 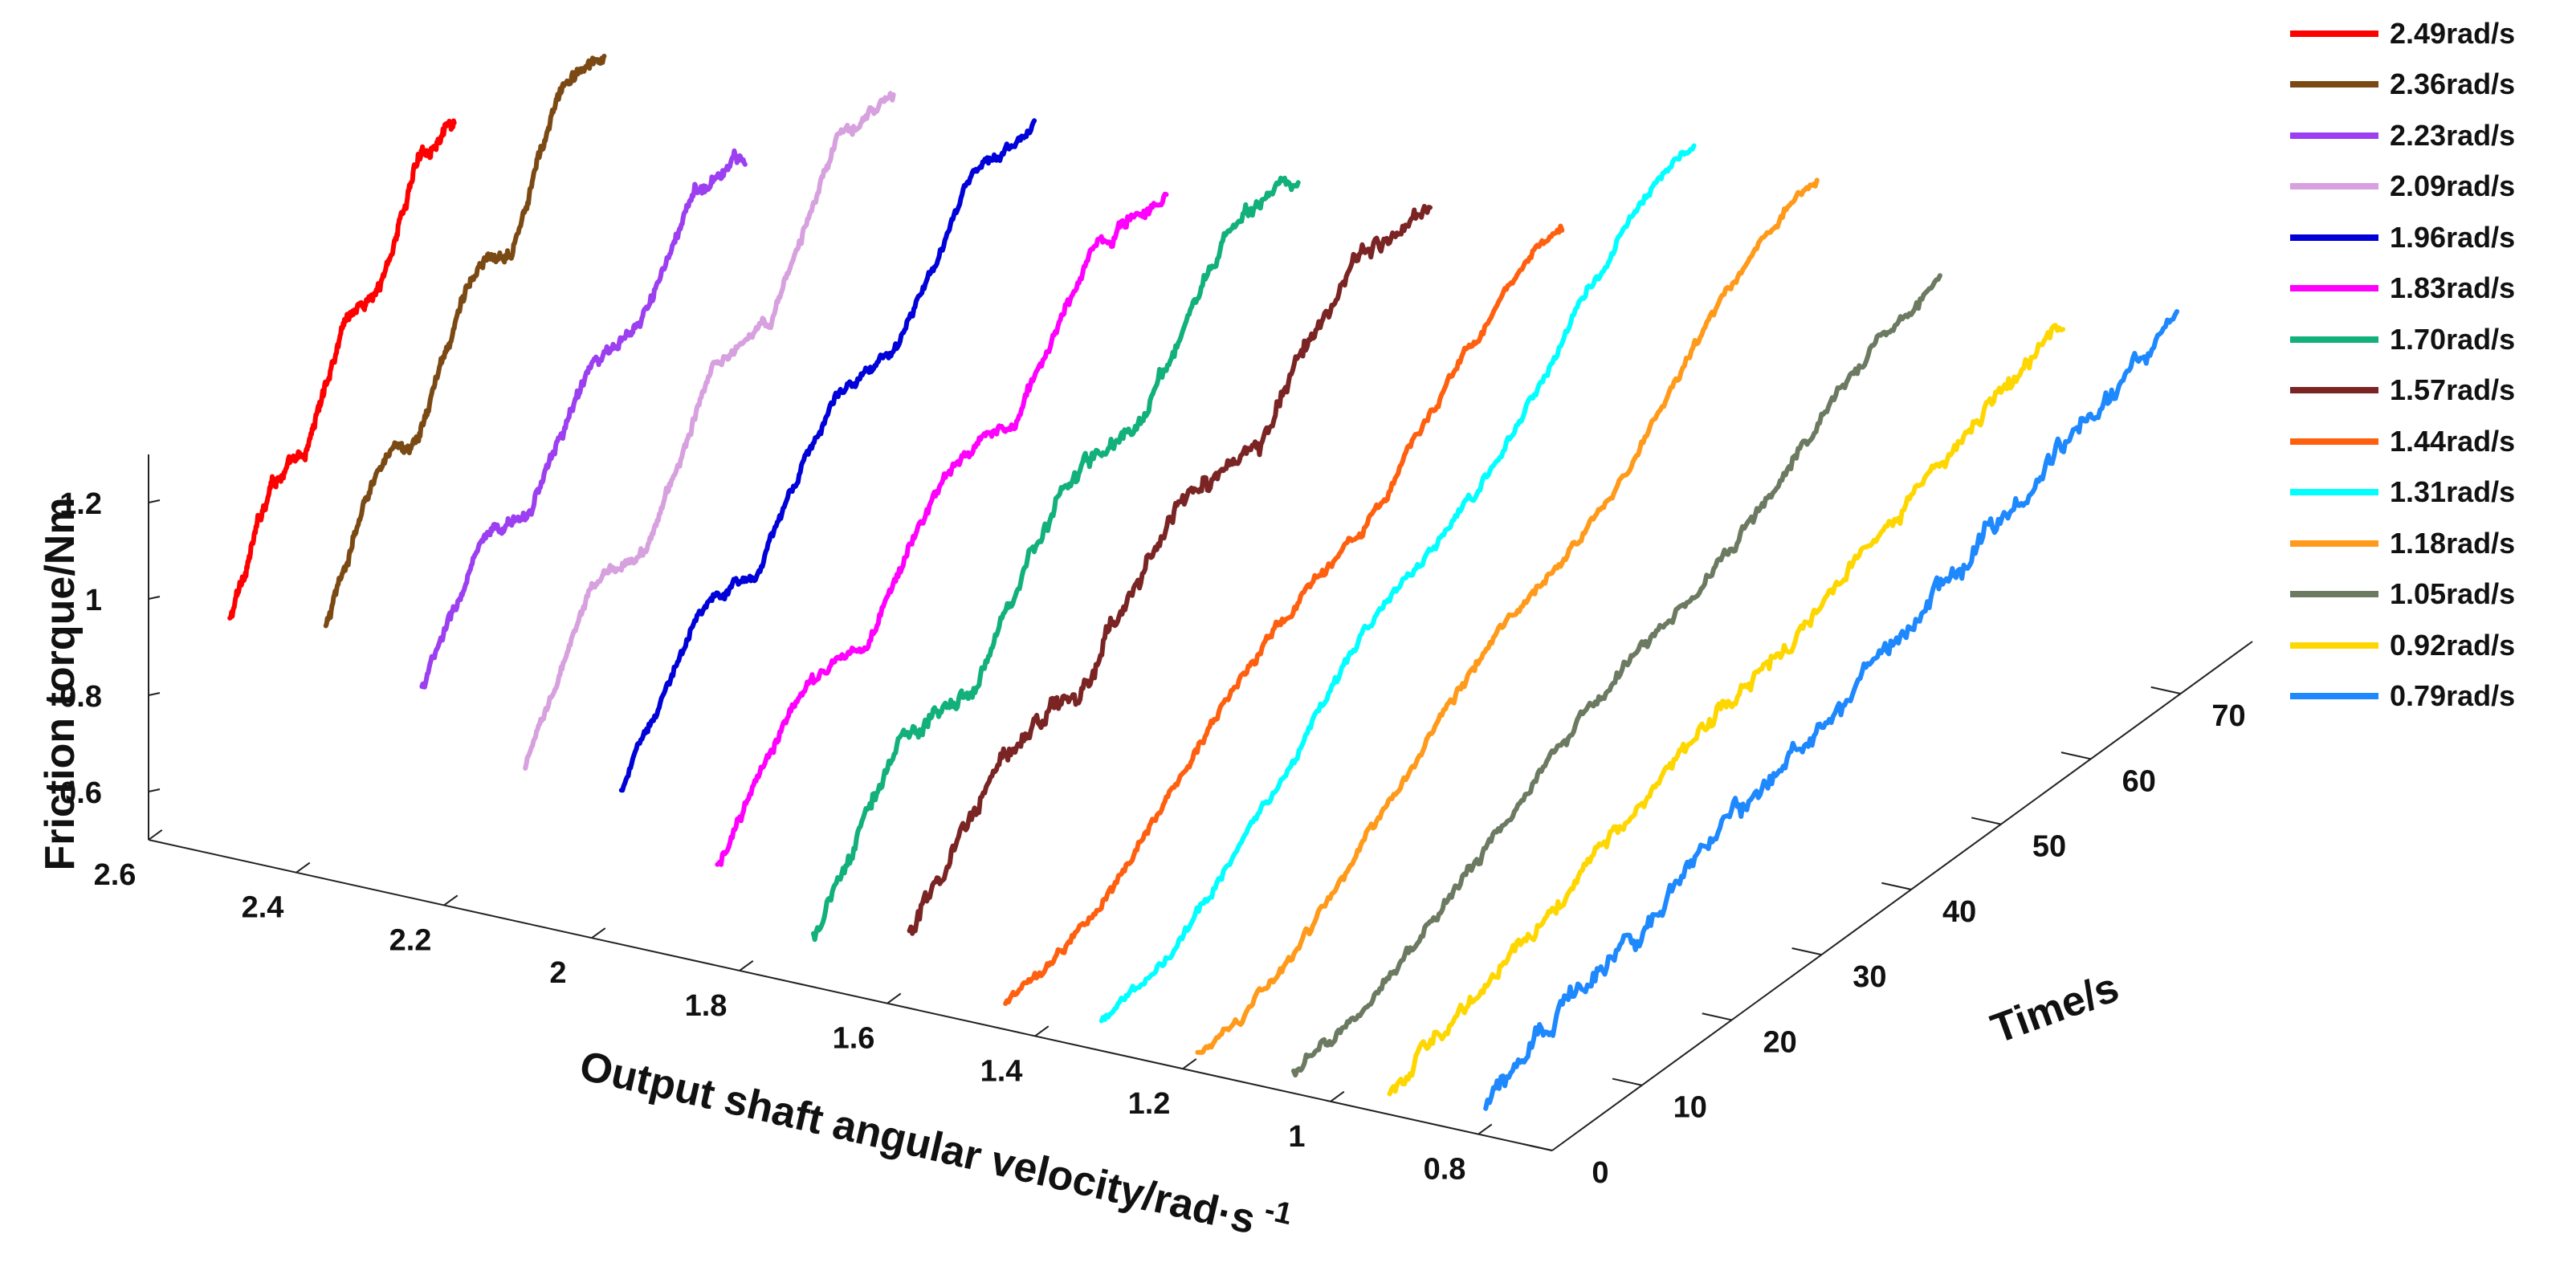 What do you see at coordinates (2139, 781) in the screenshot?
I see `y-tick-label: 60` at bounding box center [2139, 781].